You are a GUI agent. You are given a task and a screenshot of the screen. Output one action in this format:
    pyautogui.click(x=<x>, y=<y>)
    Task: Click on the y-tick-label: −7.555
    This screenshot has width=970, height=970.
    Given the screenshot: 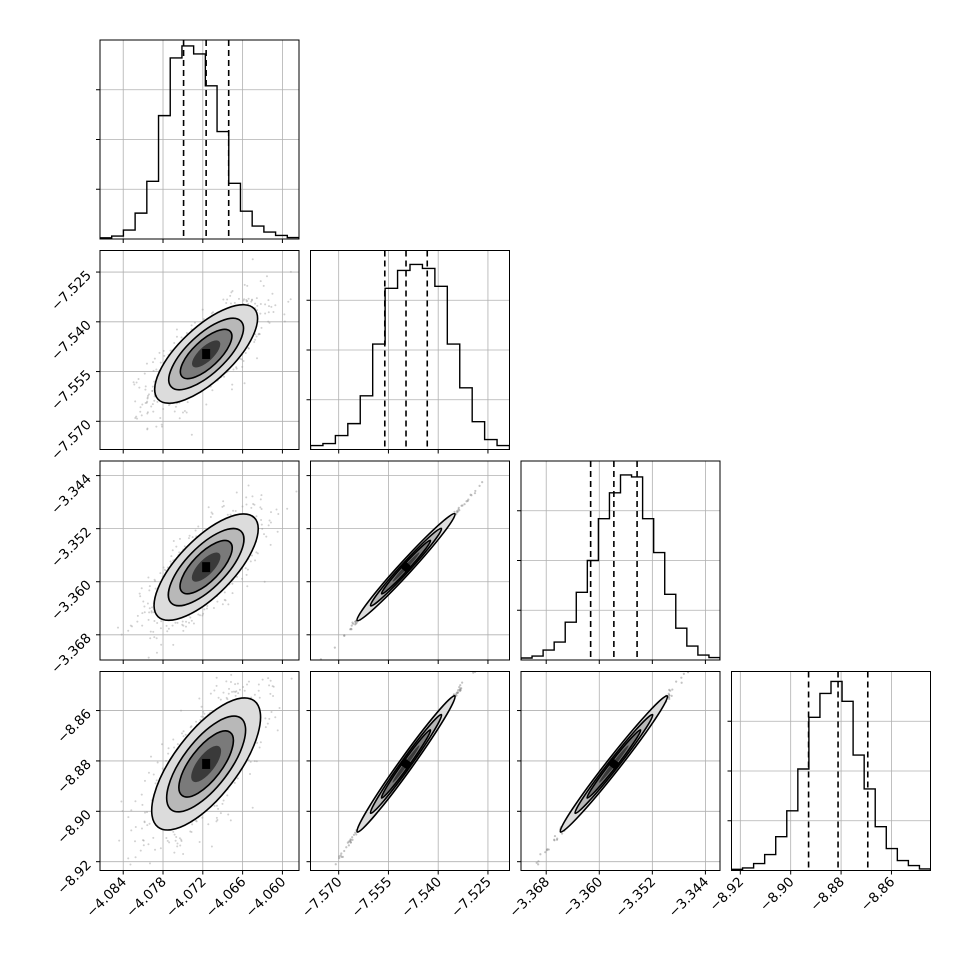 What is the action you would take?
    pyautogui.click(x=71, y=390)
    